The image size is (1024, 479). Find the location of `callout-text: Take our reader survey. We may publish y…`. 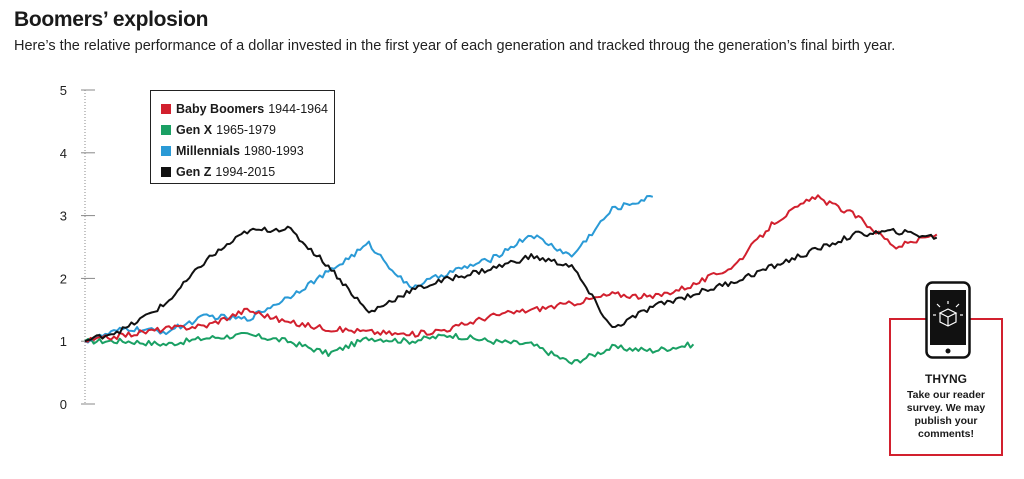

callout-text: Take our reader survey. We may publish y… is located at coordinates (946, 414).